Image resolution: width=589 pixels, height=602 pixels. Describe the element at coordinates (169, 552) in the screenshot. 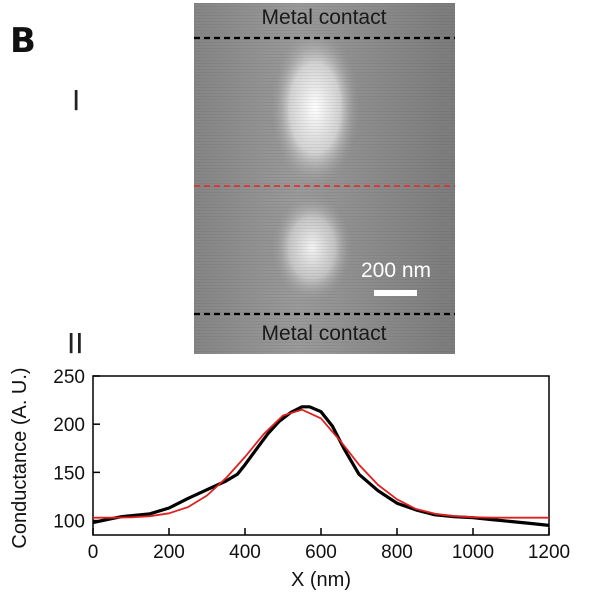

I see `x-tick-label: 200` at that location.